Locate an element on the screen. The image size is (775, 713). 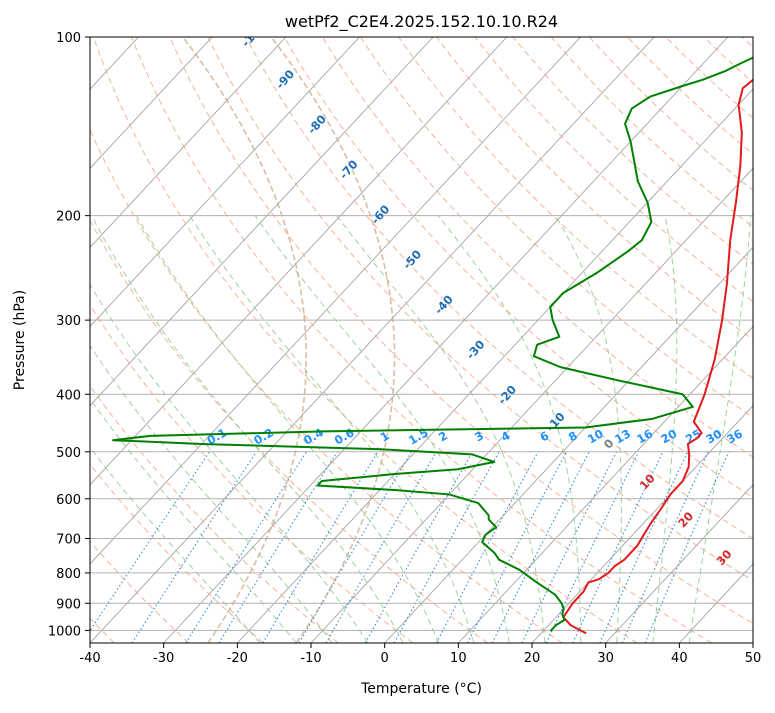
y-tick-label: 500 is located at coordinates (68, 453).